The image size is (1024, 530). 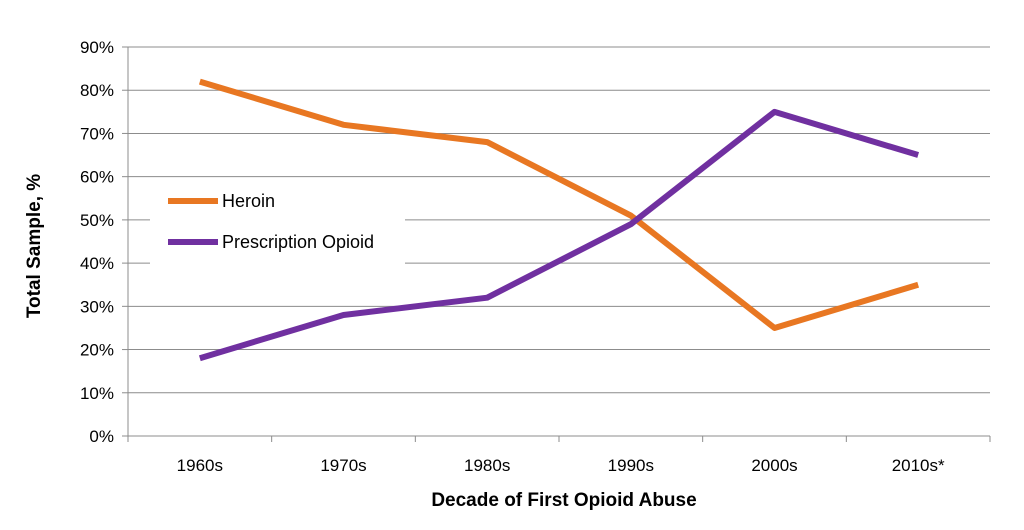 What do you see at coordinates (97, 90) in the screenshot?
I see `y-tick-label: 80%` at bounding box center [97, 90].